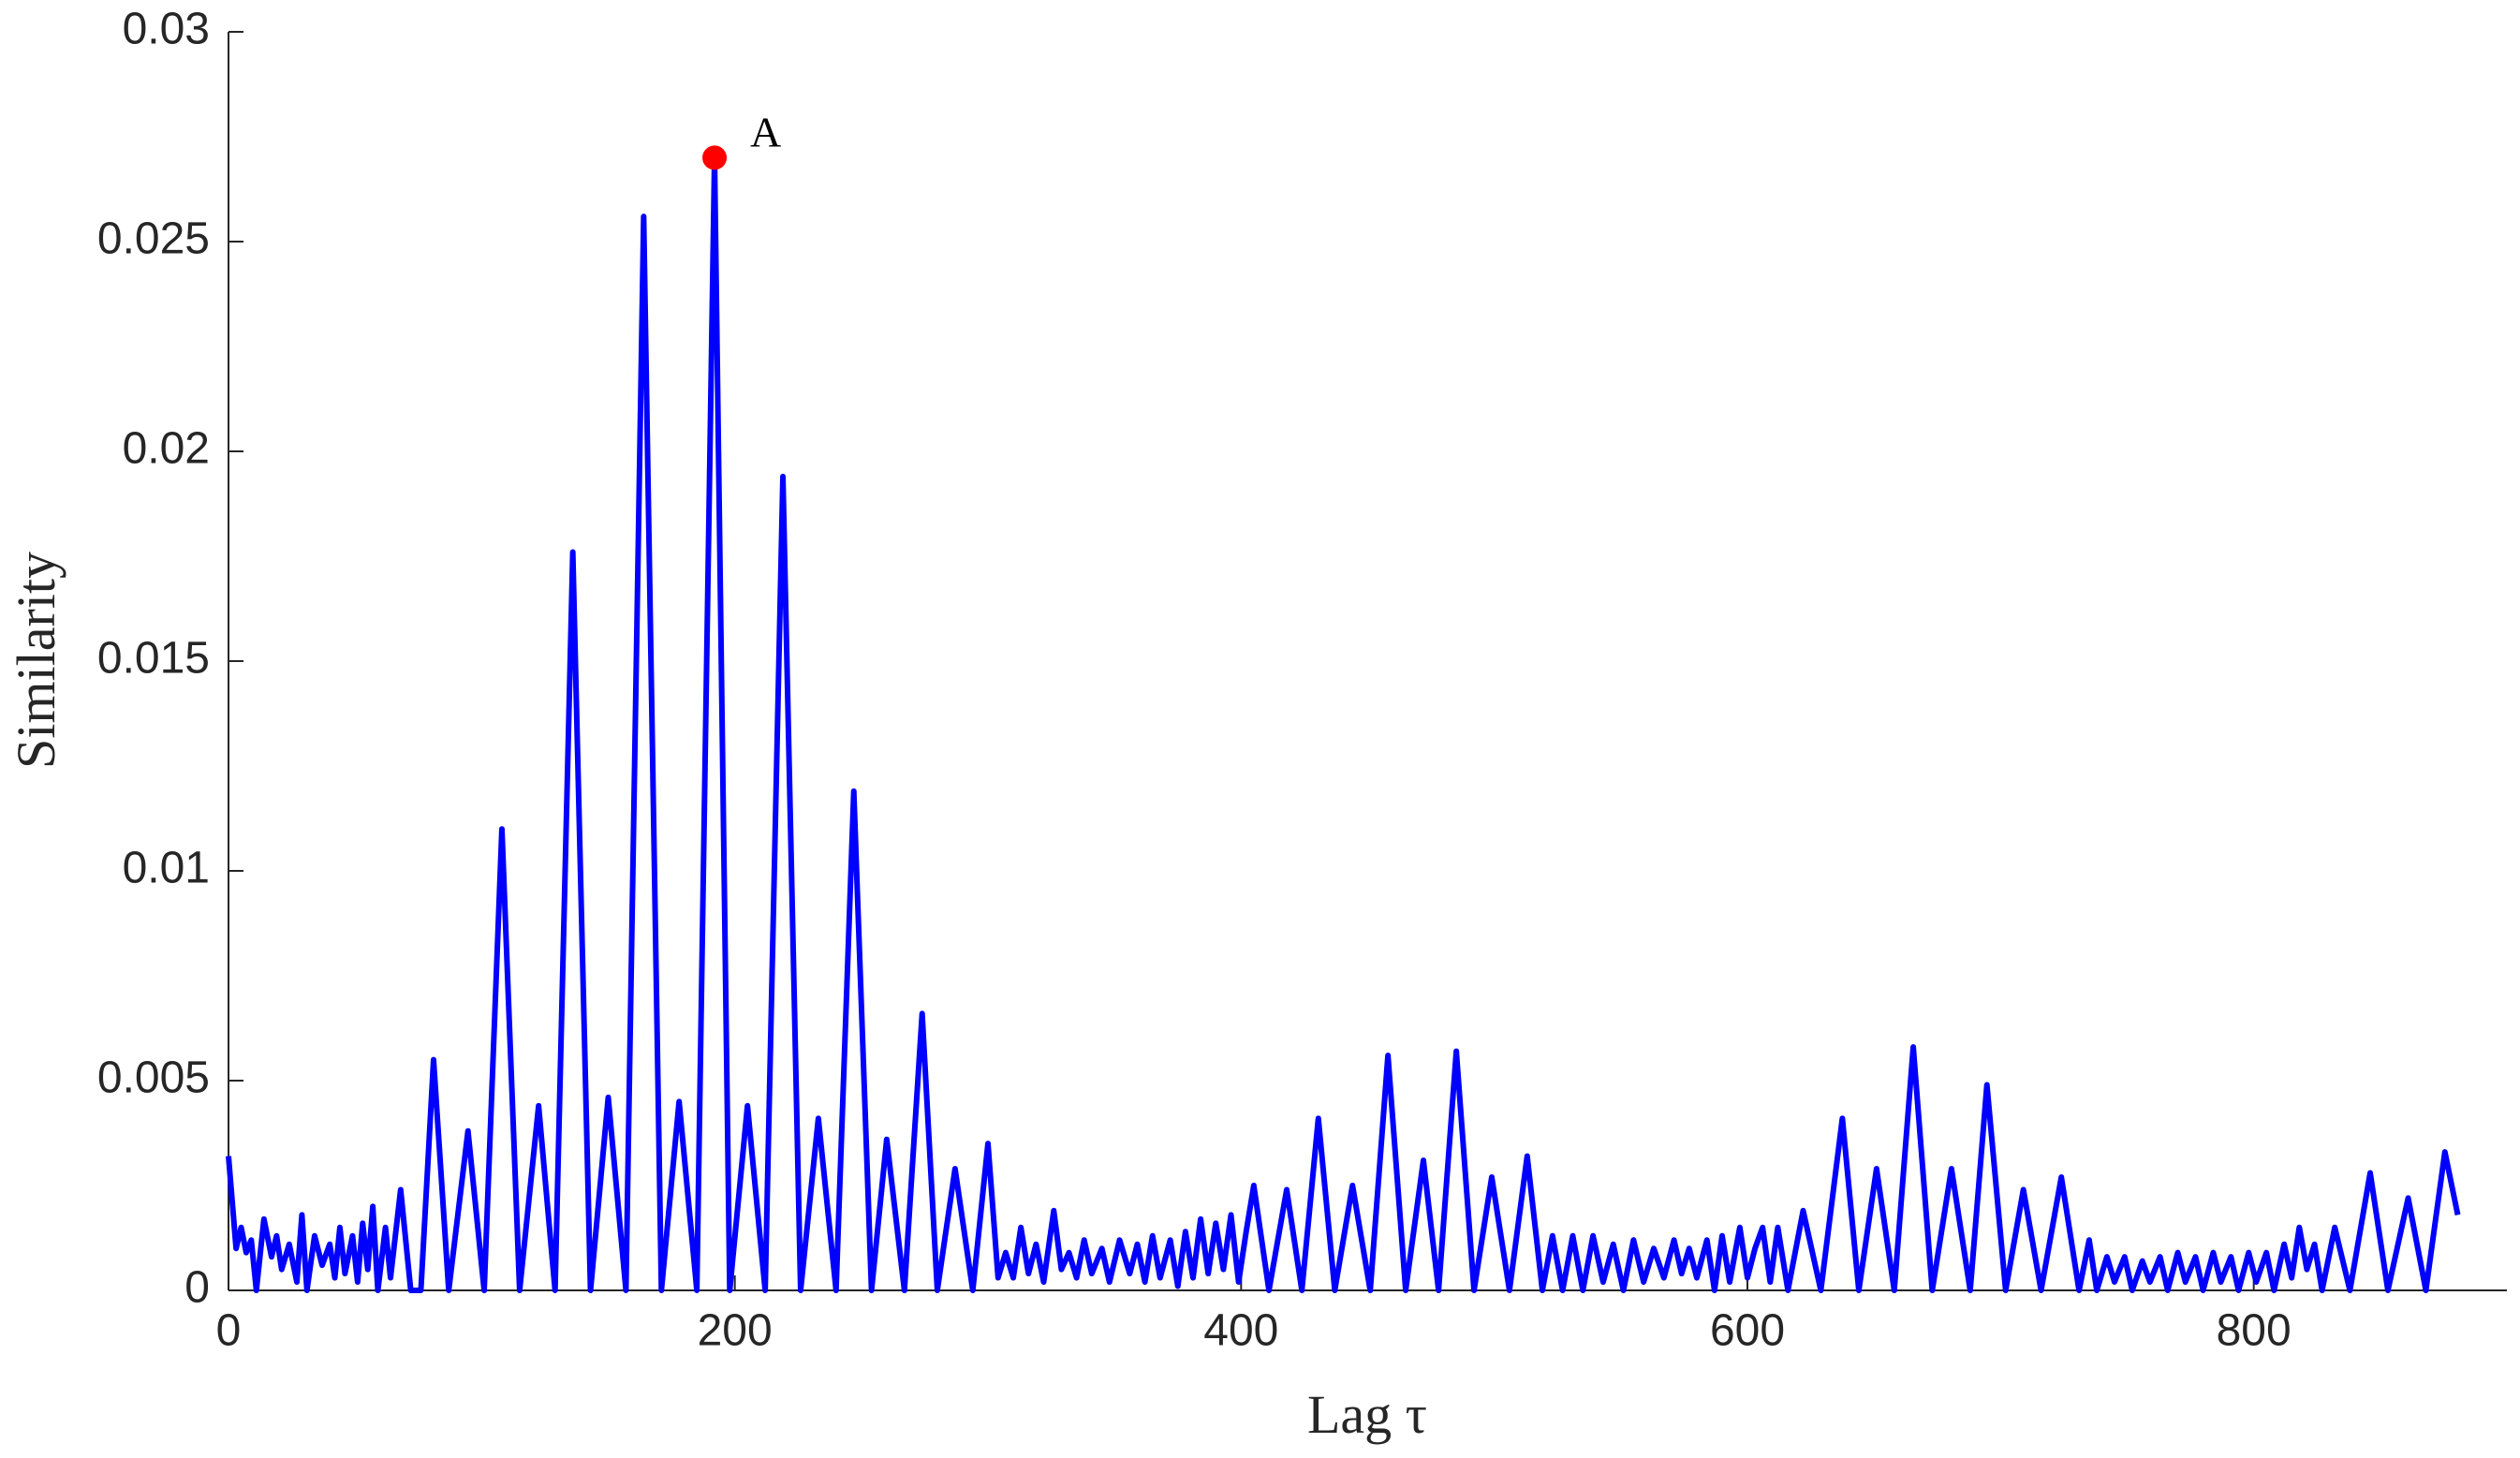 This screenshot has width=2520, height=1458. Describe the element at coordinates (1367, 1414) in the screenshot. I see `x-axis-label: Lag τ` at that location.